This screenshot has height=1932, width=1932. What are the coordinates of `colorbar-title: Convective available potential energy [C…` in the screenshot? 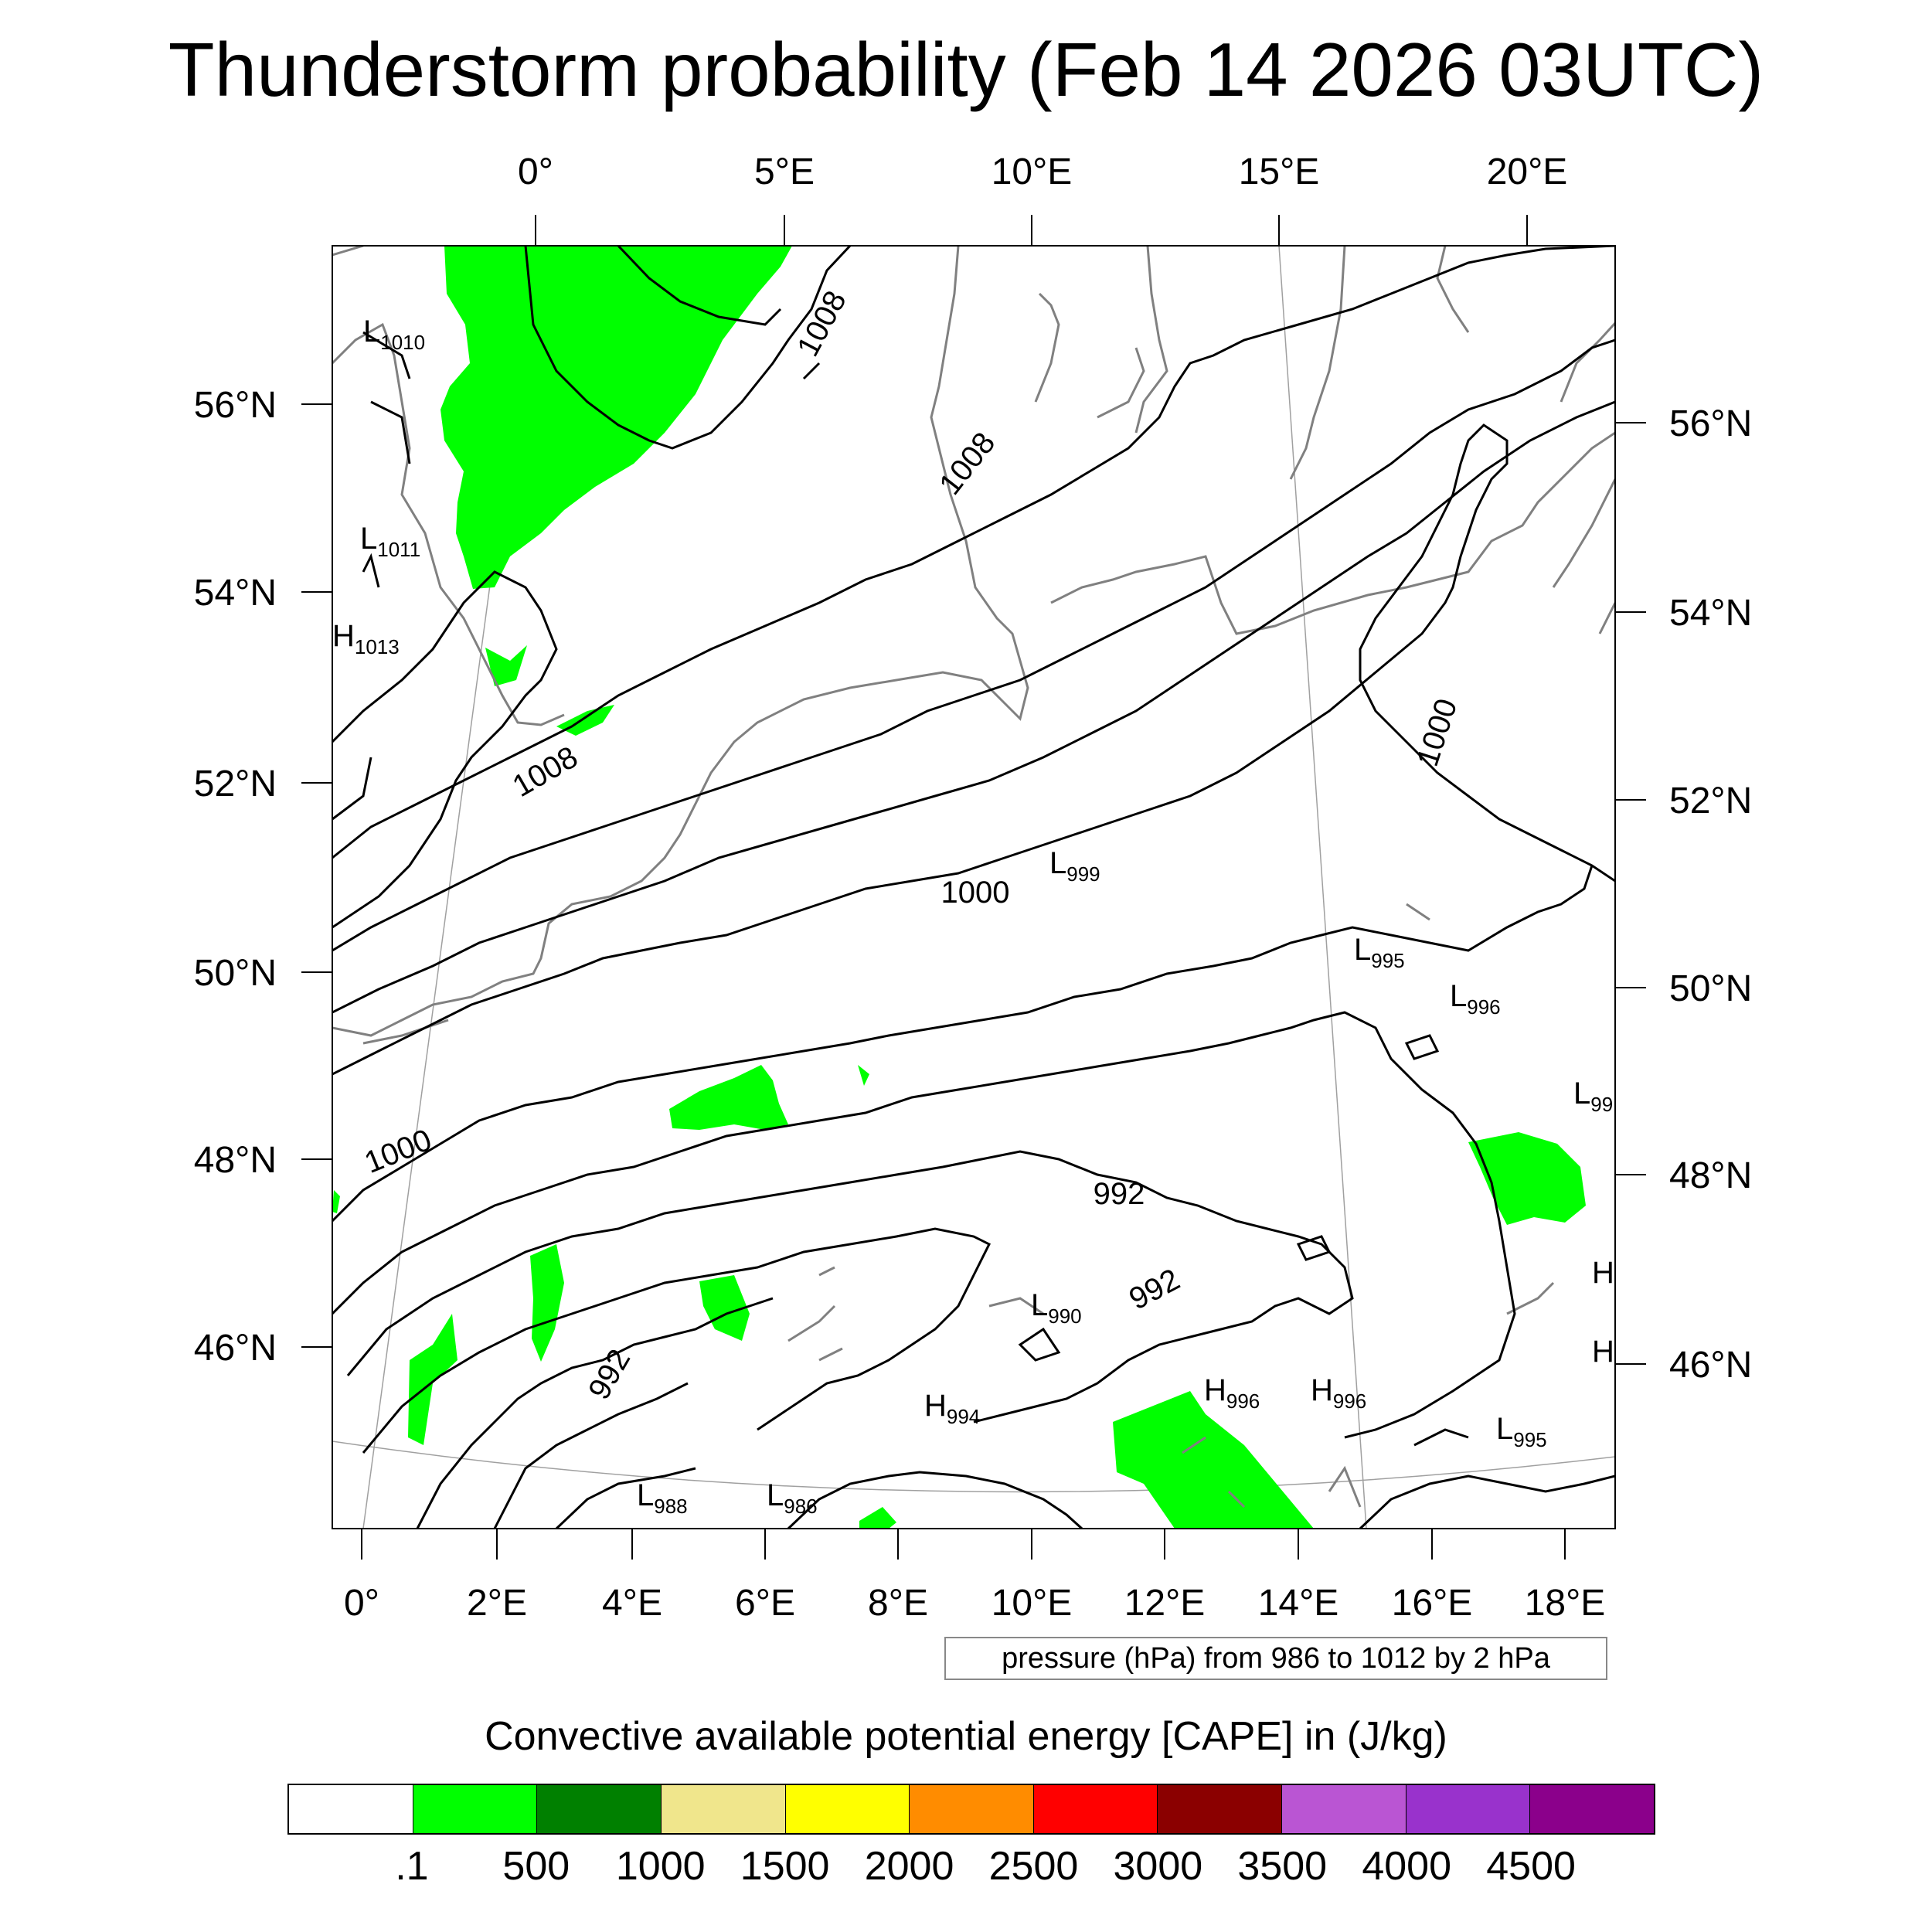 It's located at (966, 1737).